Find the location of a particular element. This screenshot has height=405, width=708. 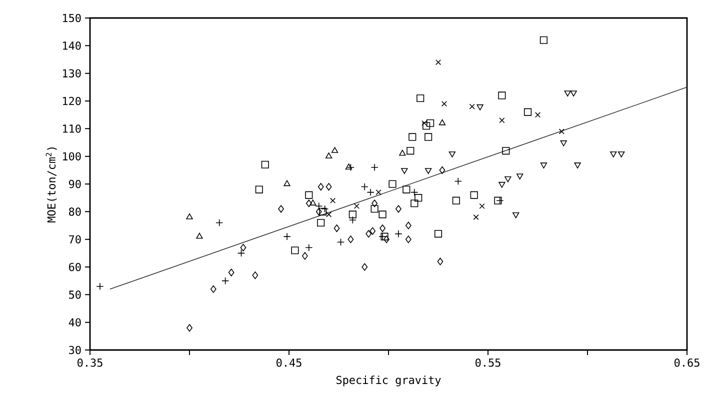

y-tick-label: 60 is located at coordinates (75, 267).